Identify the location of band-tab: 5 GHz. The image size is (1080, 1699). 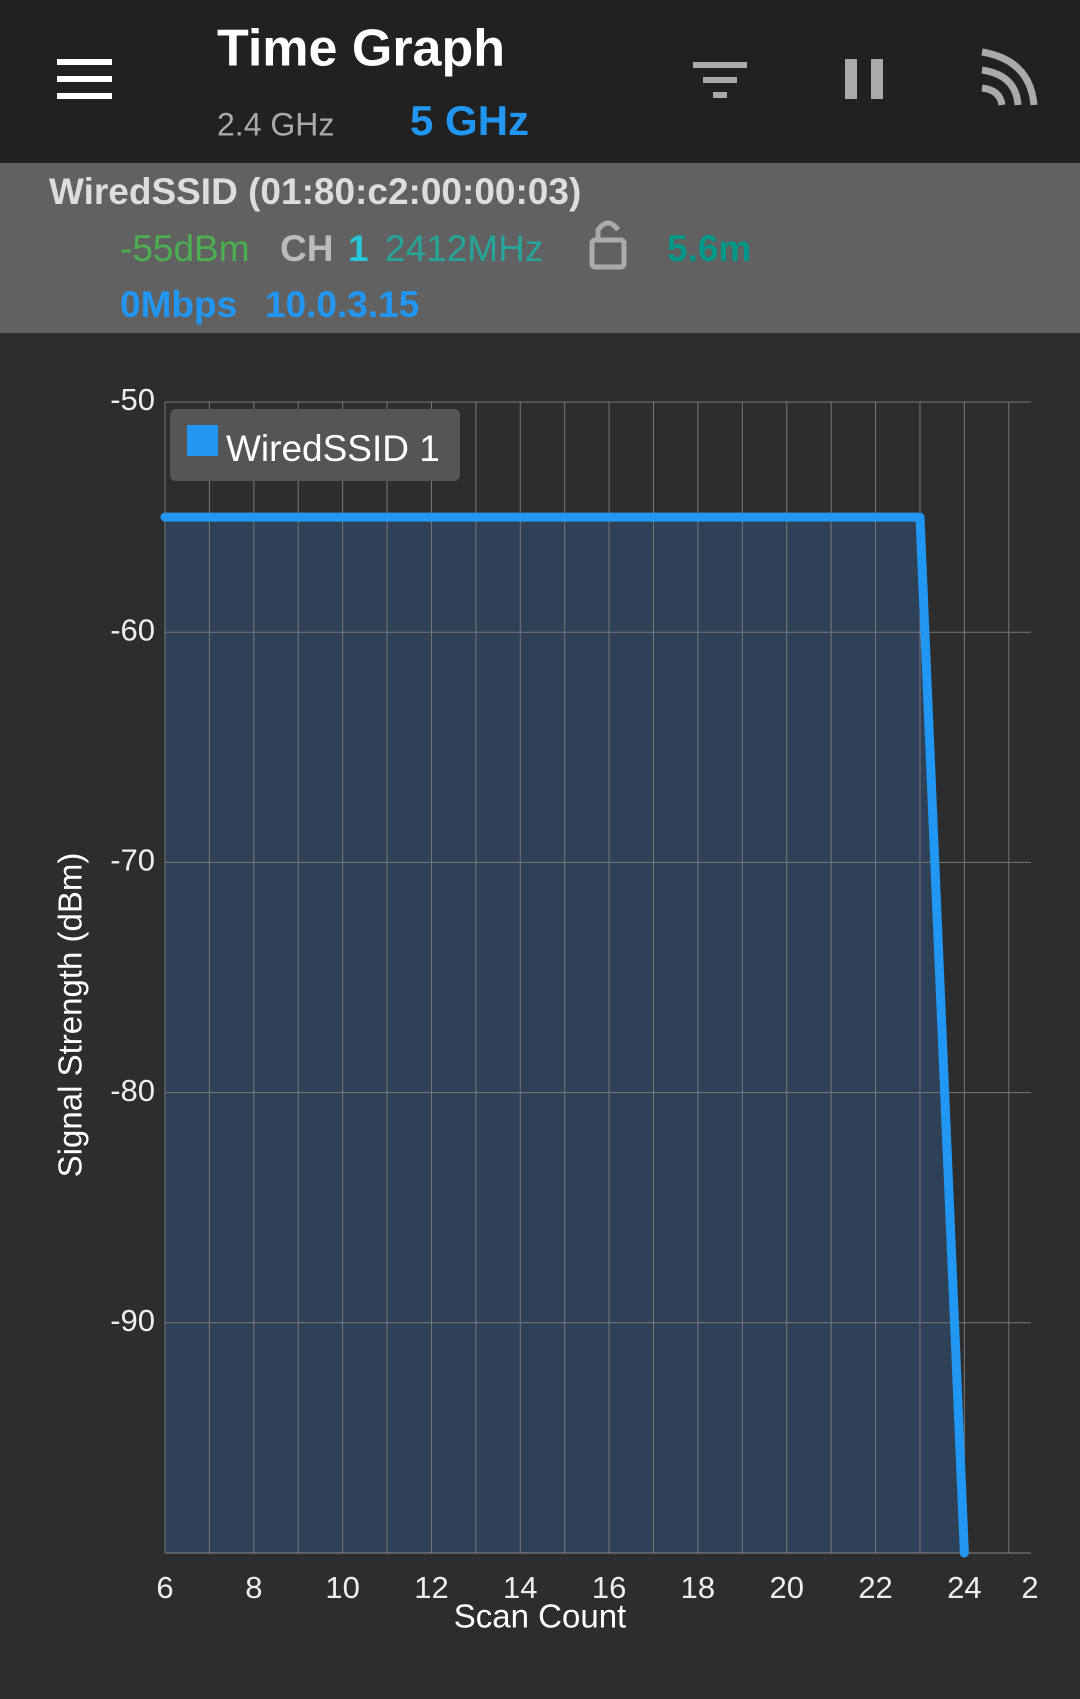
(469, 120).